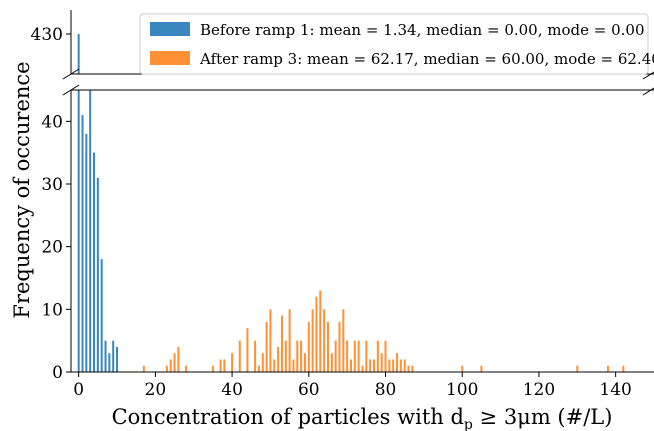 Image resolution: width=654 pixels, height=431 pixels. I want to click on x-axis-label-main: Concentration of particles with d, so click(288, 417).